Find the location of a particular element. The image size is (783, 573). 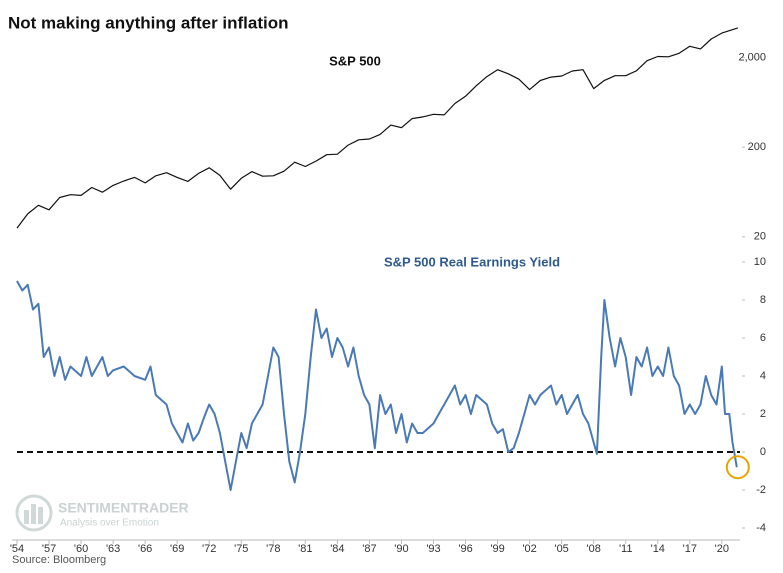

x-tick-label: '87 is located at coordinates (369, 549).